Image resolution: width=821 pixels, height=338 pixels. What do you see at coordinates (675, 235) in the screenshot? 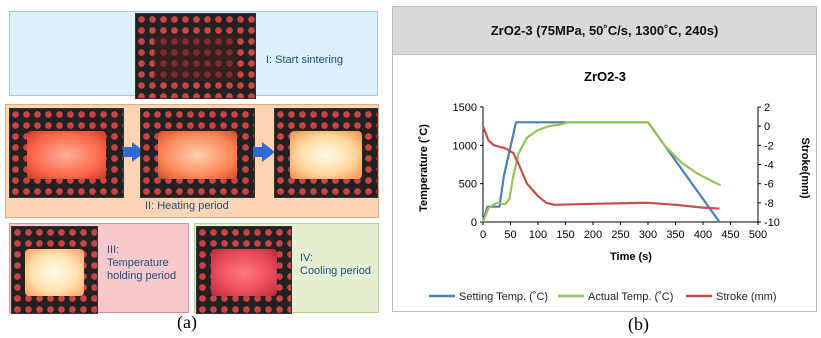
I see `x-tick-label: 350` at bounding box center [675, 235].